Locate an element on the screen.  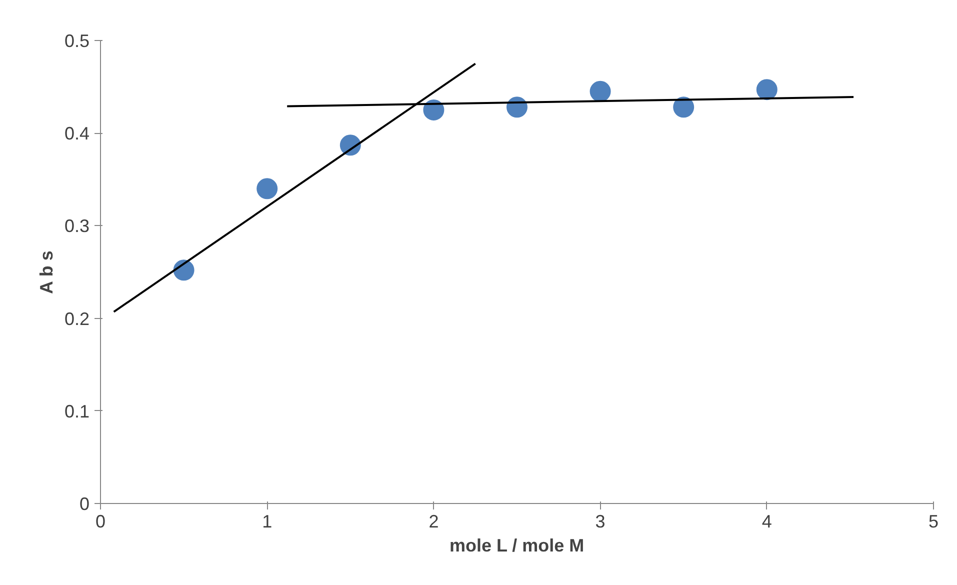
y-tick-label: 0 is located at coordinates (84, 504).